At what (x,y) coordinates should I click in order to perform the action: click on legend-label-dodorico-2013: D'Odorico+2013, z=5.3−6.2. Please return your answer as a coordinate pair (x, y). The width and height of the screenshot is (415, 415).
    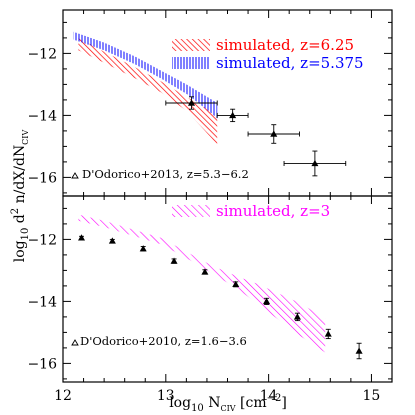
    Looking at the image, I should click on (165, 174).